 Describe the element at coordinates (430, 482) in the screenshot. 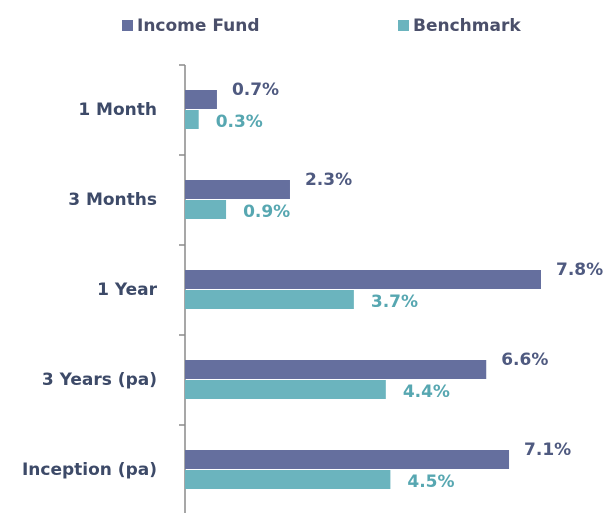

I see `data-label: 4.5%` at that location.